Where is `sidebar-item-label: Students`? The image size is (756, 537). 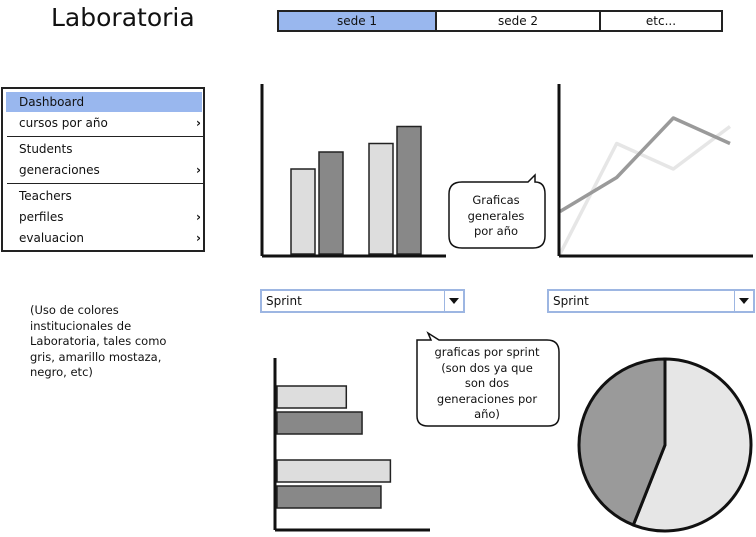
sidebar-item-label: Students is located at coordinates (46, 149).